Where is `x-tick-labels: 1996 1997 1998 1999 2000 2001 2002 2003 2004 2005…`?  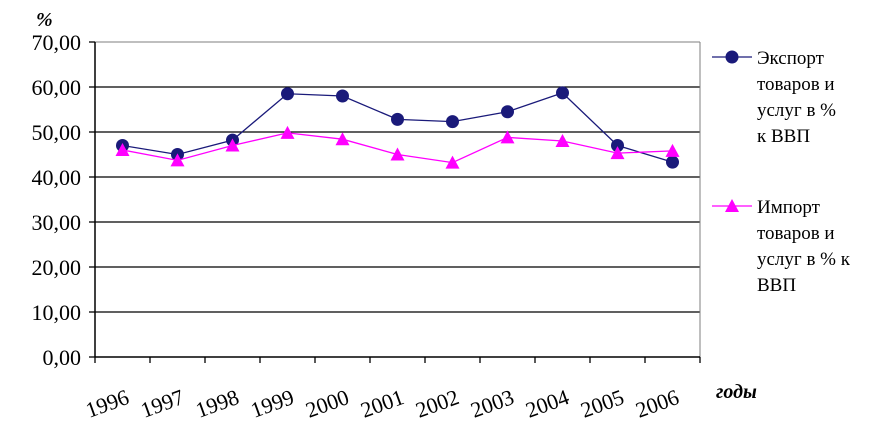 x-tick-labels: 1996 1997 1998 1999 2000 2001 2002 2003 2004 2005… is located at coordinates (382, 403).